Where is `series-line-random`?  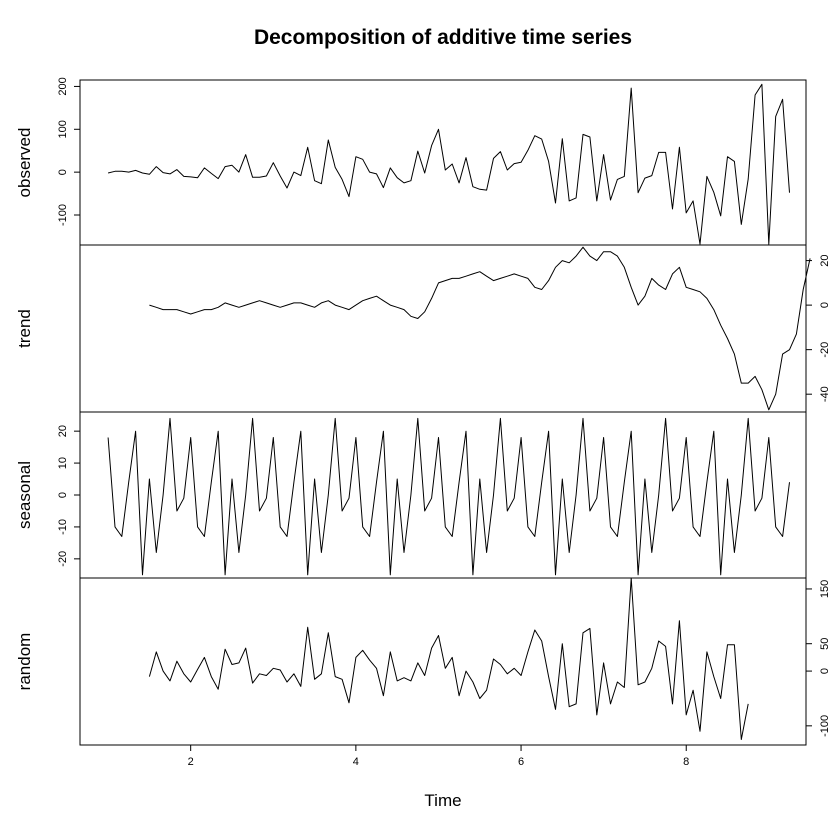 series-line-random is located at coordinates (448, 658).